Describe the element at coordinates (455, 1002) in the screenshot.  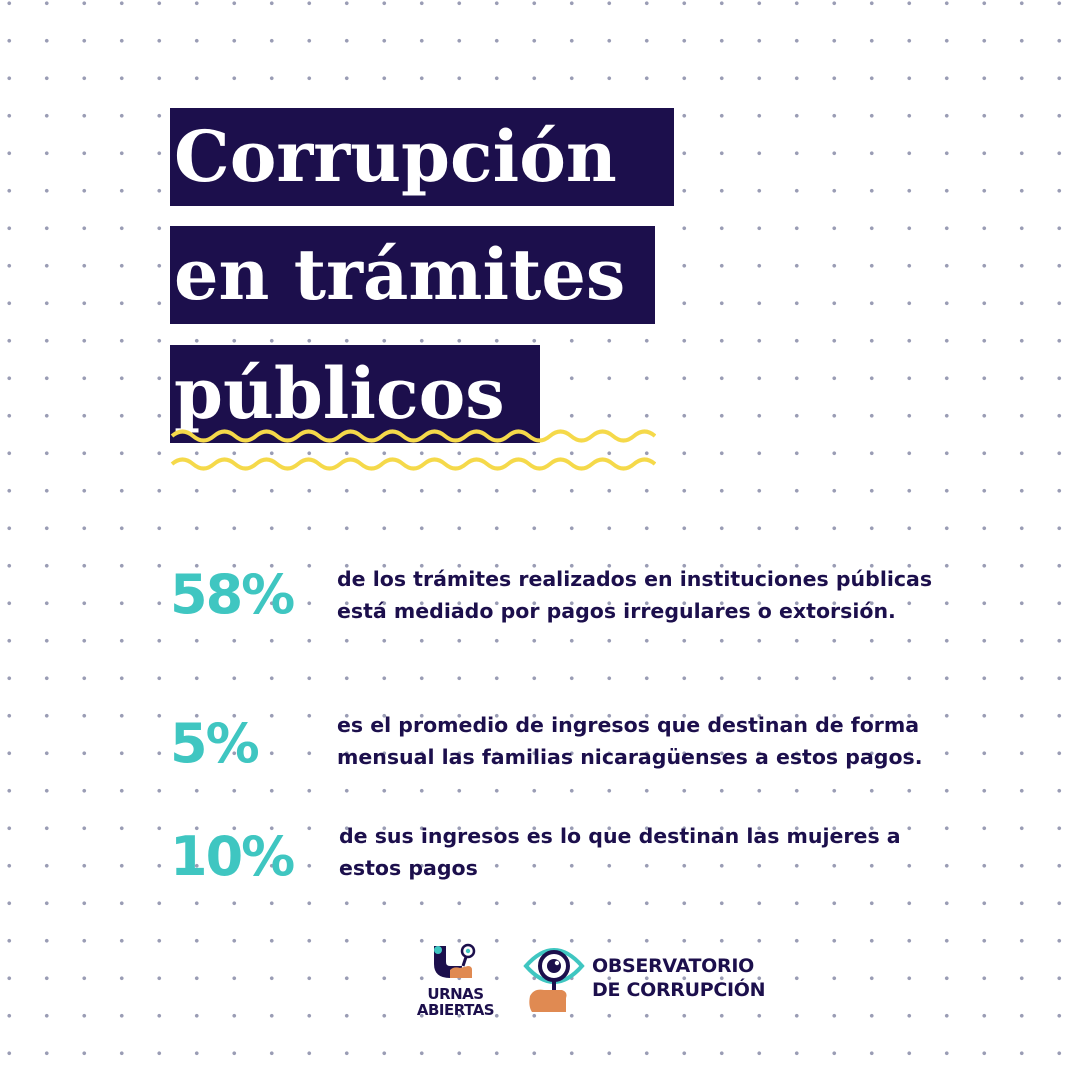
I see `urnas-abiertas-name: URNAS ABIERTAS` at that location.